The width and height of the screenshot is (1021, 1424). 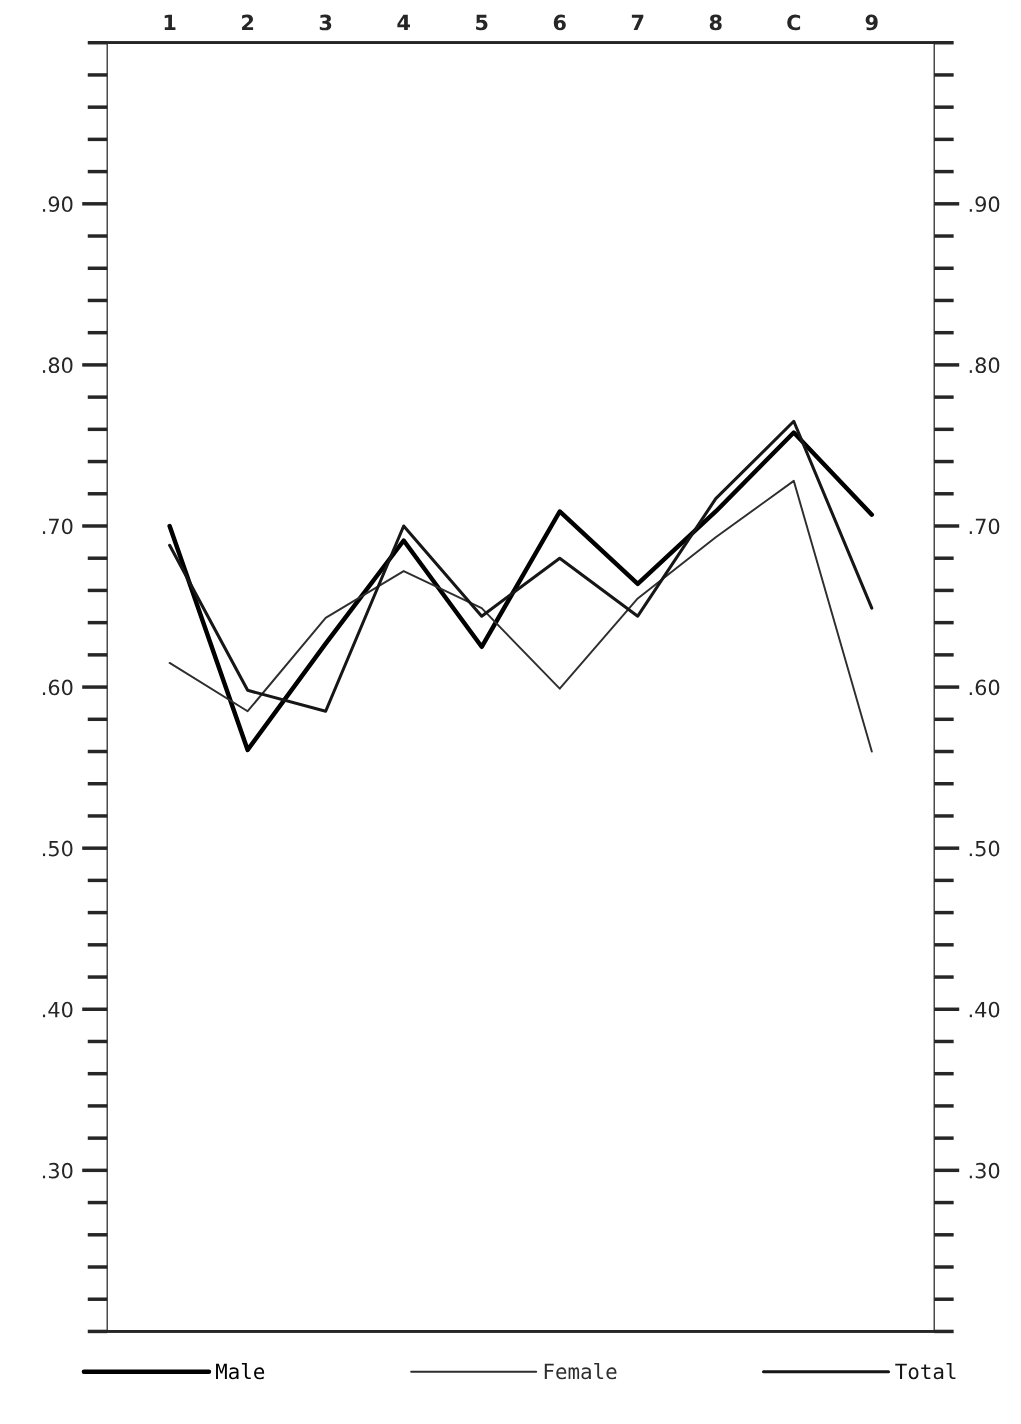 I want to click on y-tick-label: .70, so click(x=57, y=526).